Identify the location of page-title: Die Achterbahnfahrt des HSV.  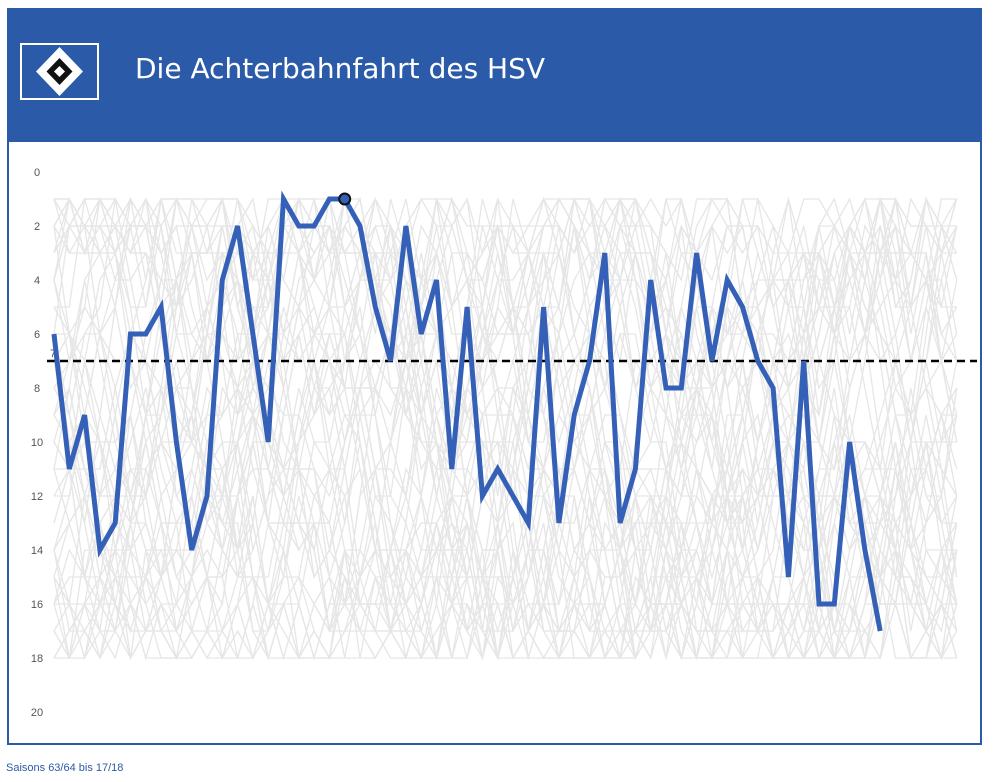
(340, 68).